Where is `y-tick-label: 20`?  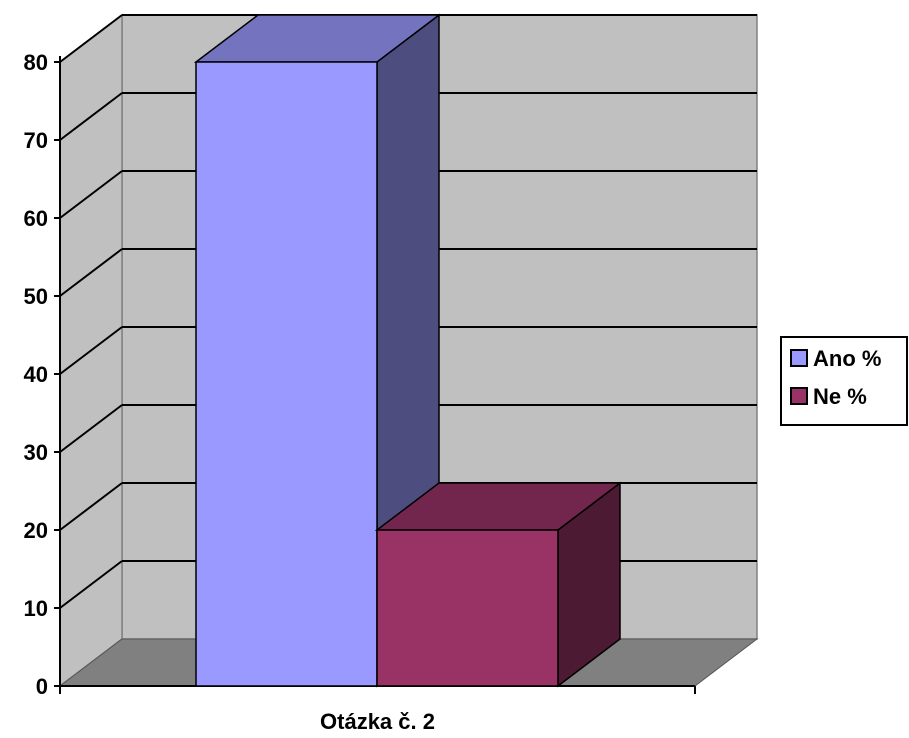
y-tick-label: 20 is located at coordinates (36, 530).